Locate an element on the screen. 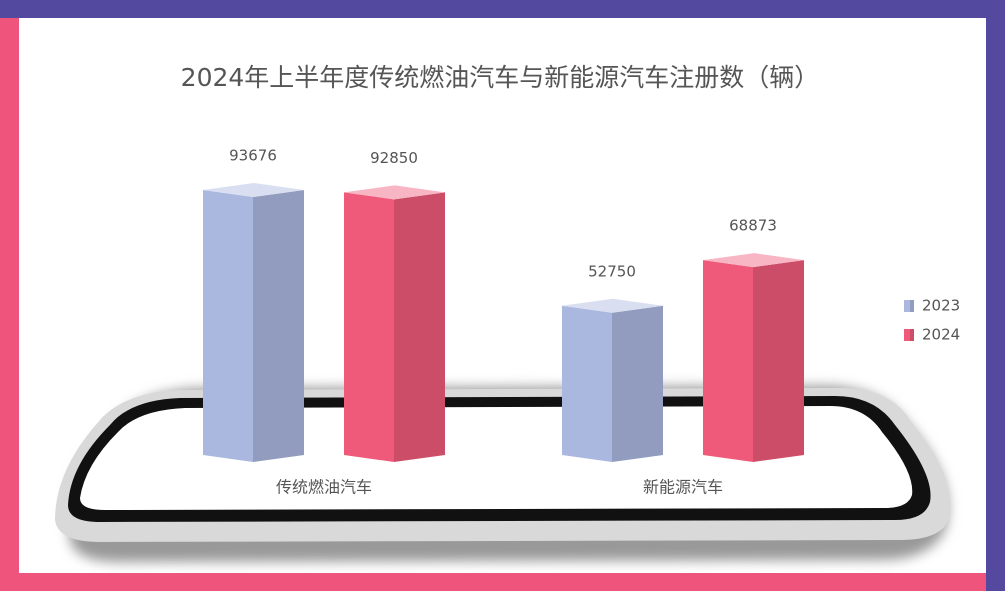 The width and height of the screenshot is (1005, 591). chart-title: 2024年上半年度传统燃油汽车与新能源汽车注册数（辆） is located at coordinates (500, 77).